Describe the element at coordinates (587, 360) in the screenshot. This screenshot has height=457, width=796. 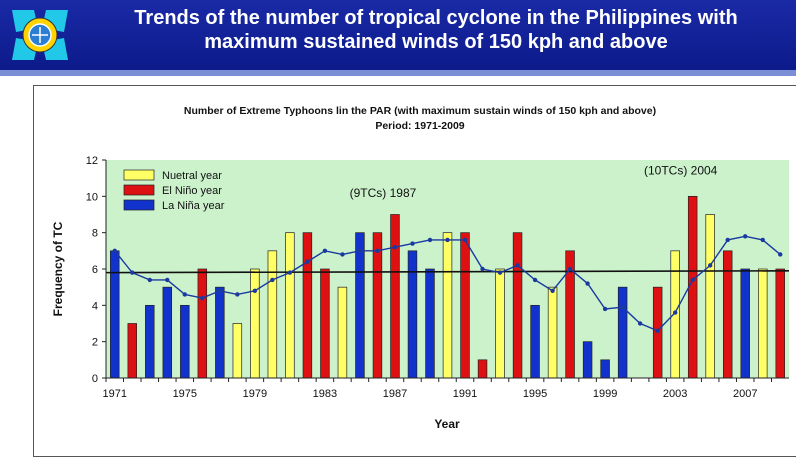
I see `bar-1998` at that location.